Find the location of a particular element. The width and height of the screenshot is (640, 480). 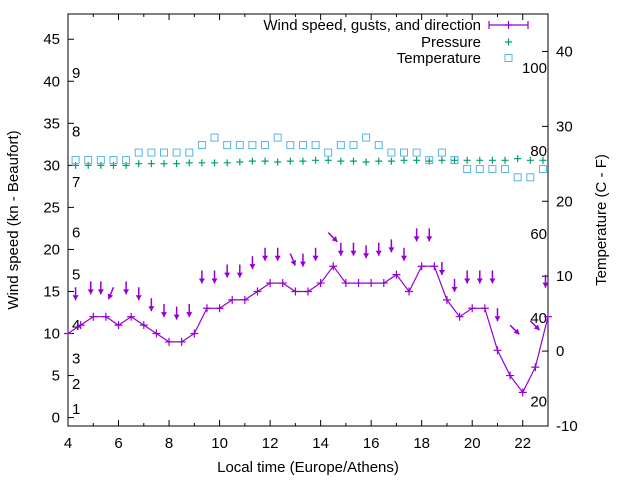

legend-swatch-temperature is located at coordinates (508, 58).